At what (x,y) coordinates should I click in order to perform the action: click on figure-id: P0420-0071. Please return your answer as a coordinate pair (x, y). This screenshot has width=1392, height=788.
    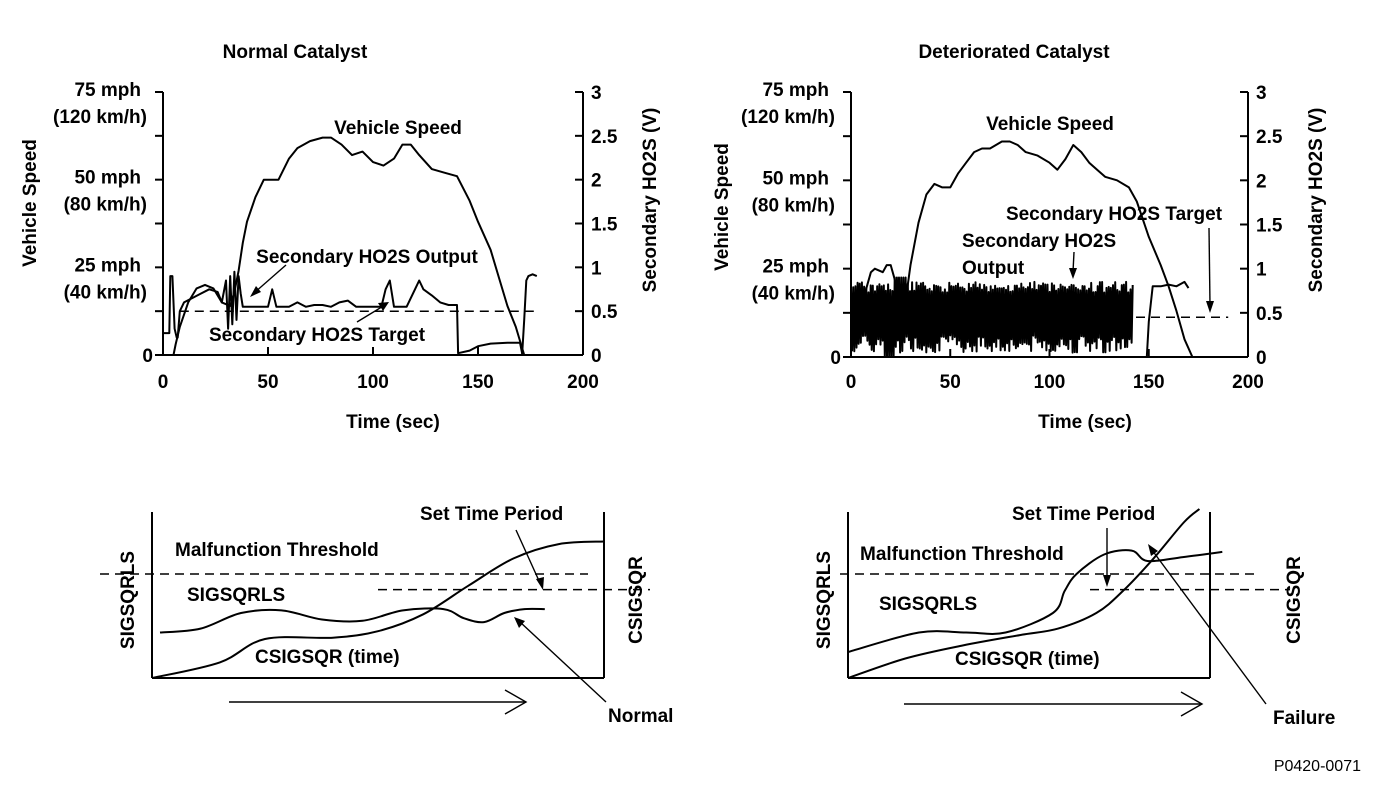
    Looking at the image, I should click on (1317, 766).